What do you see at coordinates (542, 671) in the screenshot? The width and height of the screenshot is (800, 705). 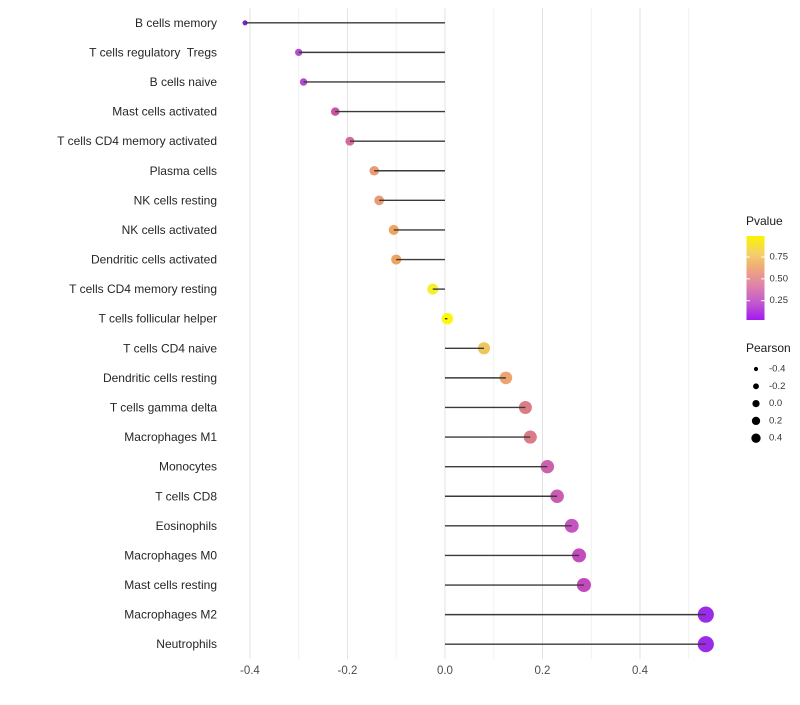 I see `x-axis-tick-label: 0.2` at bounding box center [542, 671].